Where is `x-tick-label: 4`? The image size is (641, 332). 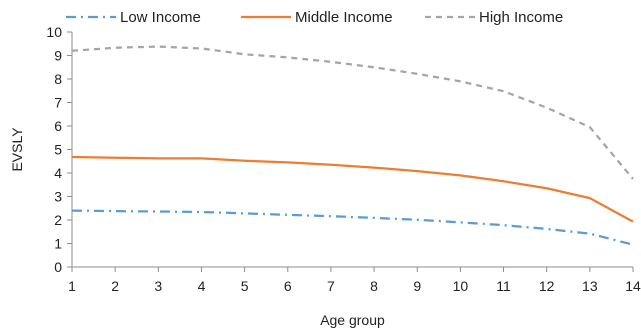 x-tick-label: 4 is located at coordinates (202, 286).